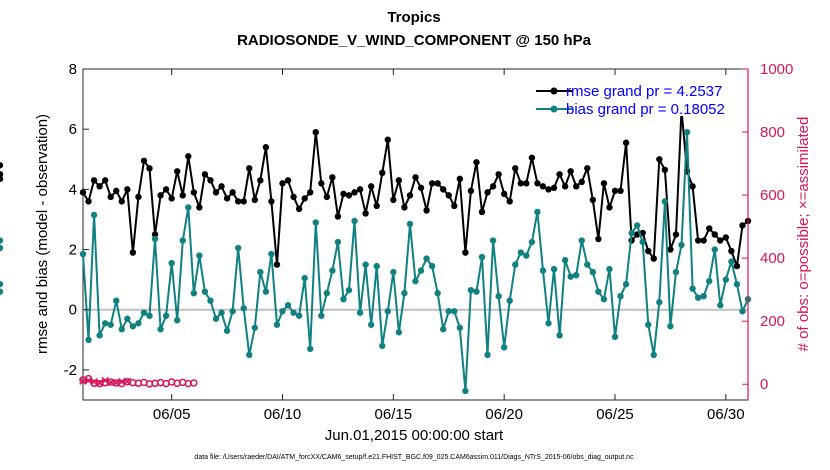 Image resolution: width=830 pixels, height=470 pixels. Describe the element at coordinates (73, 129) in the screenshot. I see `y-tick-label: 6` at that location.